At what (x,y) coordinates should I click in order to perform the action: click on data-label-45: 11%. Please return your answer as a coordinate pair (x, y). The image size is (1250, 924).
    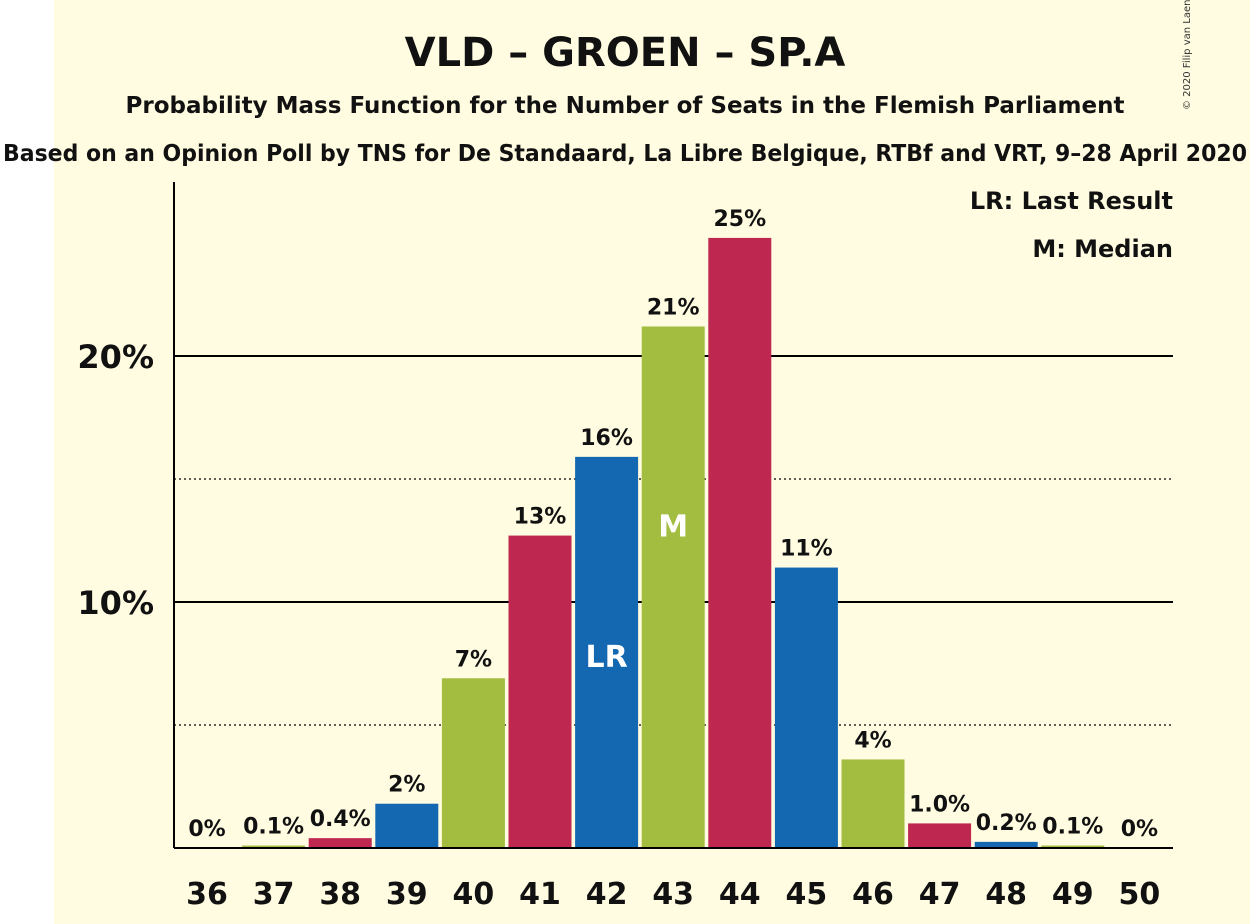
    Looking at the image, I should click on (806, 549).